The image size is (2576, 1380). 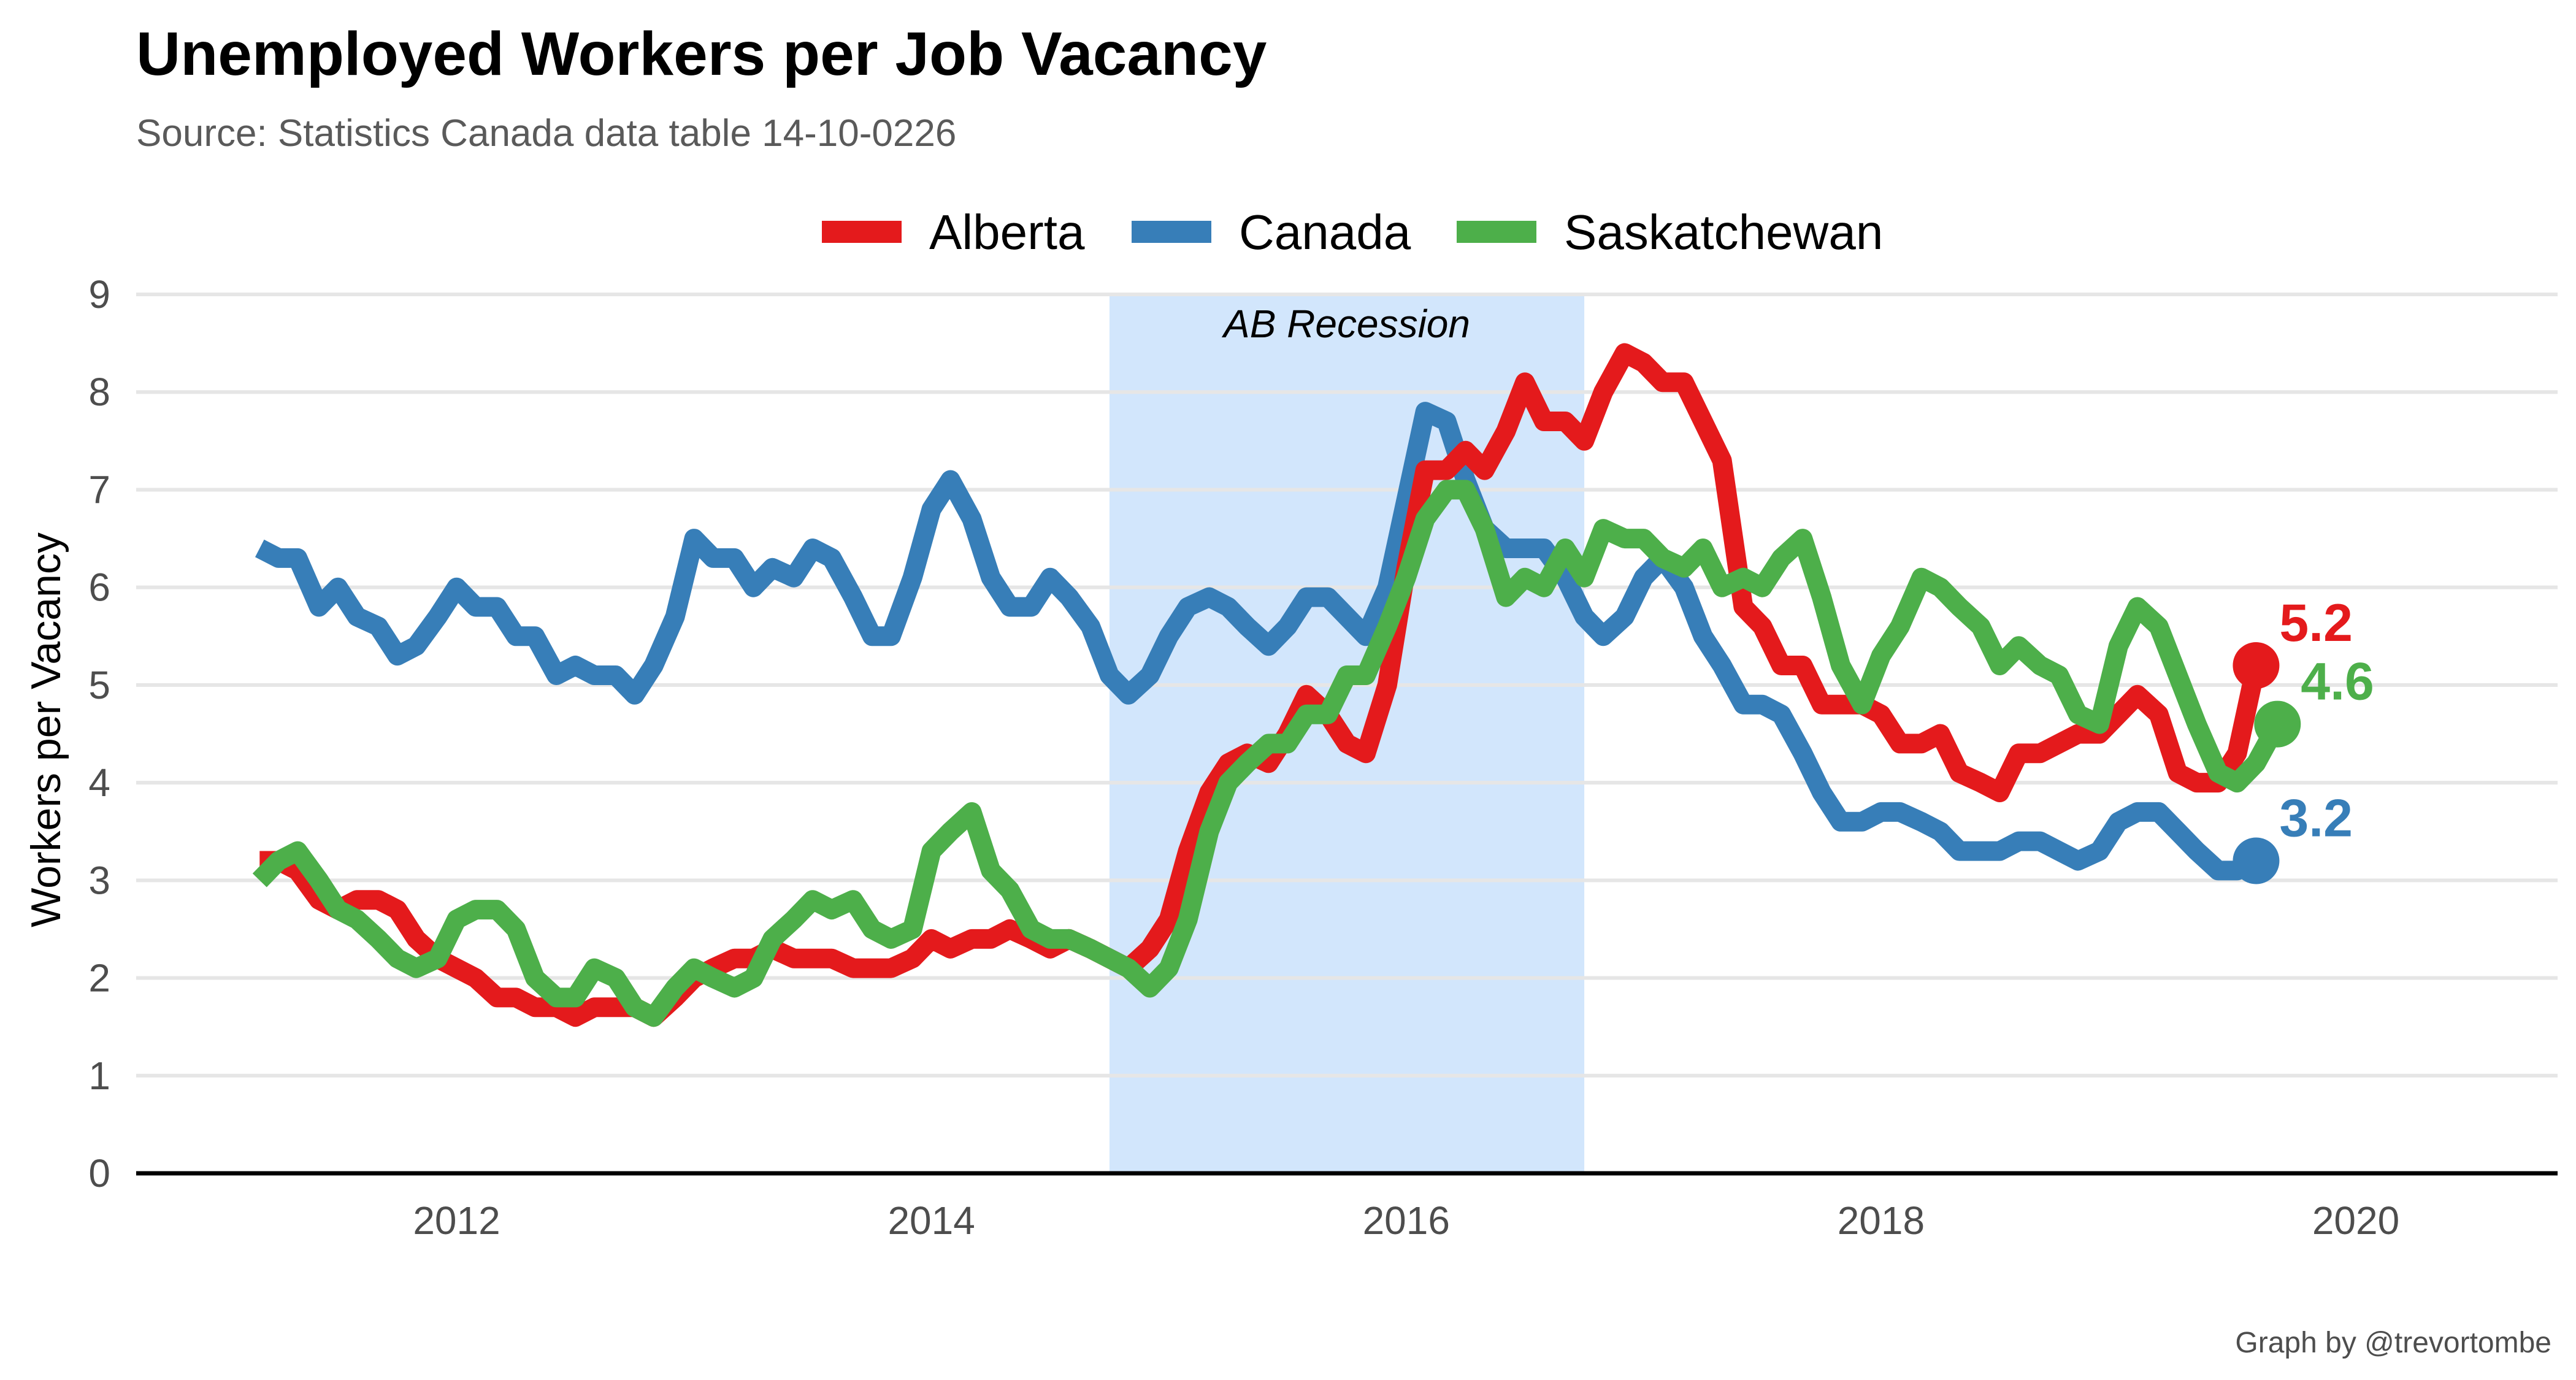 I want to click on series-end-label-alberta: 5.2, so click(x=2316, y=623).